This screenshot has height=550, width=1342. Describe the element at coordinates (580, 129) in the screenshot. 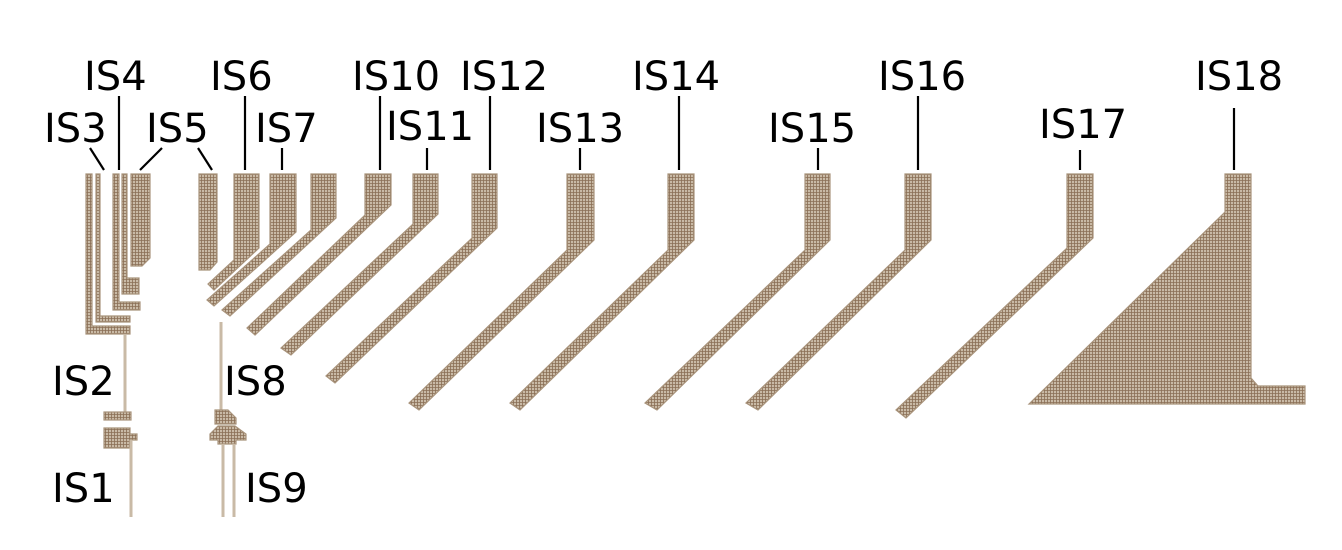

I see `label-is13: IS13` at that location.